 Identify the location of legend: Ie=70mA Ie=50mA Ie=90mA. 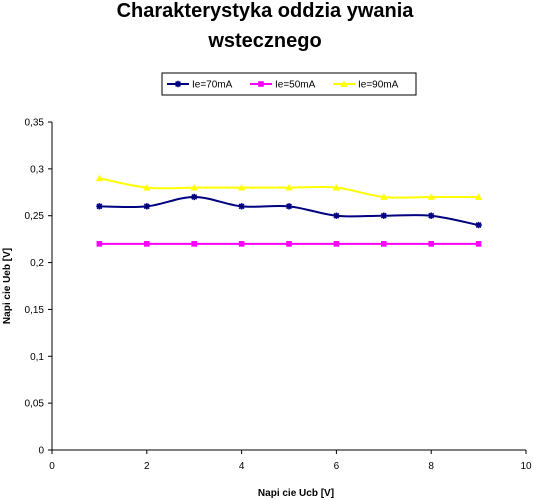
(289, 84).